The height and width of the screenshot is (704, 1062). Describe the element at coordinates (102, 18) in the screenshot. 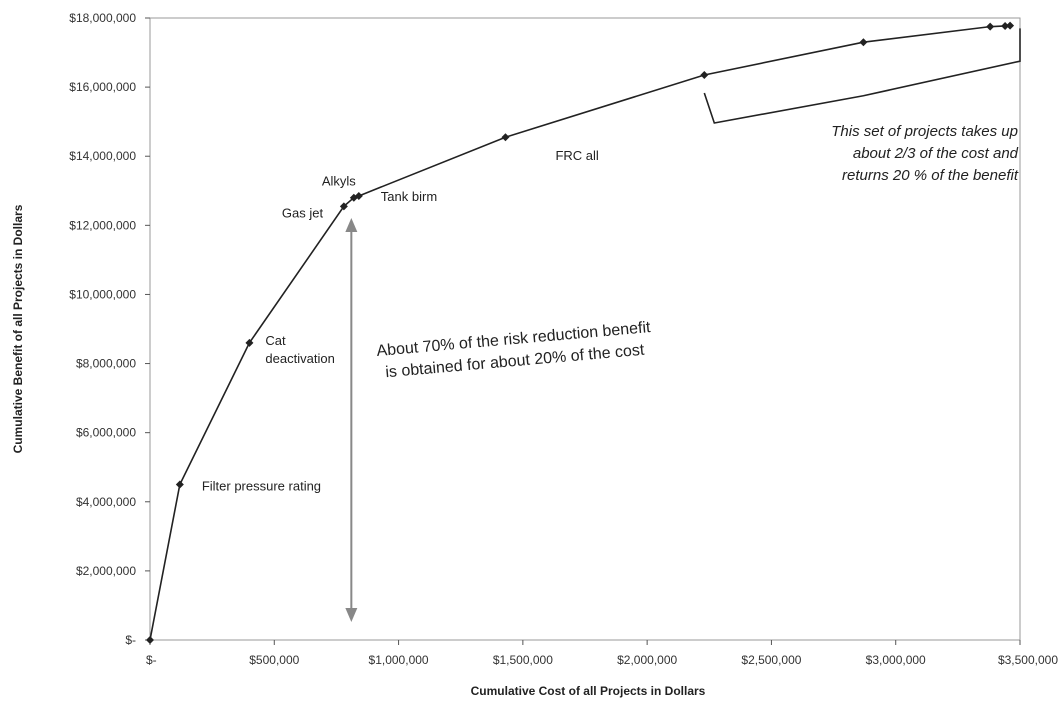

I see `y-tick-label: $18,000,000` at that location.